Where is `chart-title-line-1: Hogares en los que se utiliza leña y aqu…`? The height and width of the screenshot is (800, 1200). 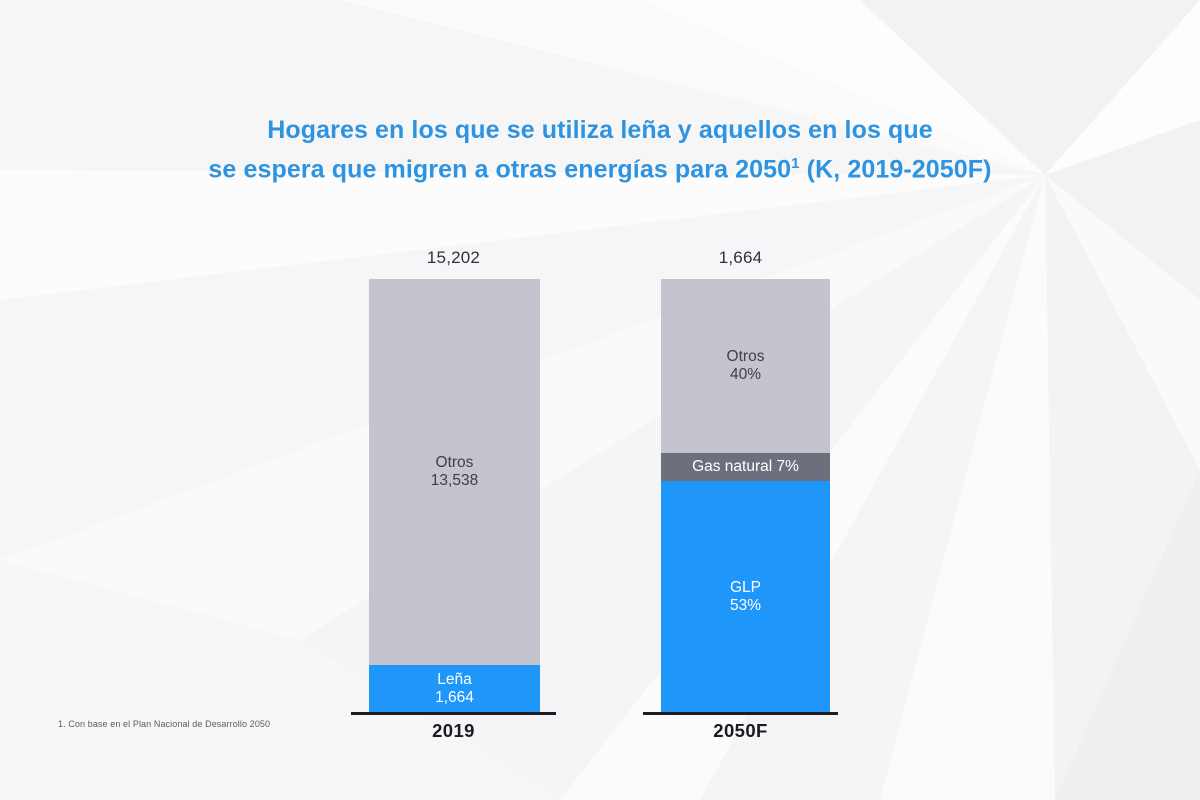
chart-title-line-1: Hogares en los que se utiliza leña y aqu… is located at coordinates (600, 130).